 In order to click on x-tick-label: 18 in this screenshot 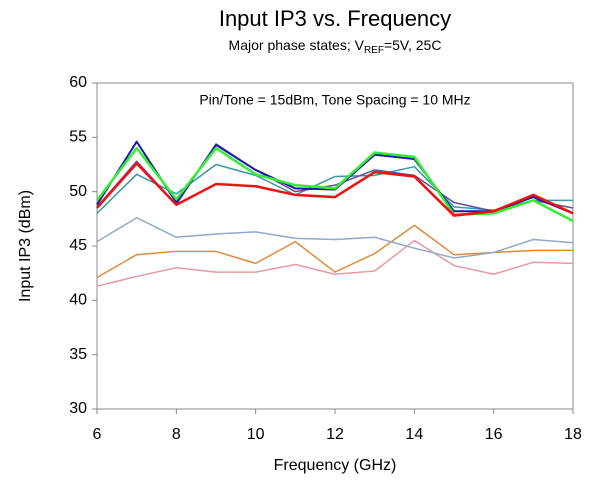, I will do `click(573, 434)`.